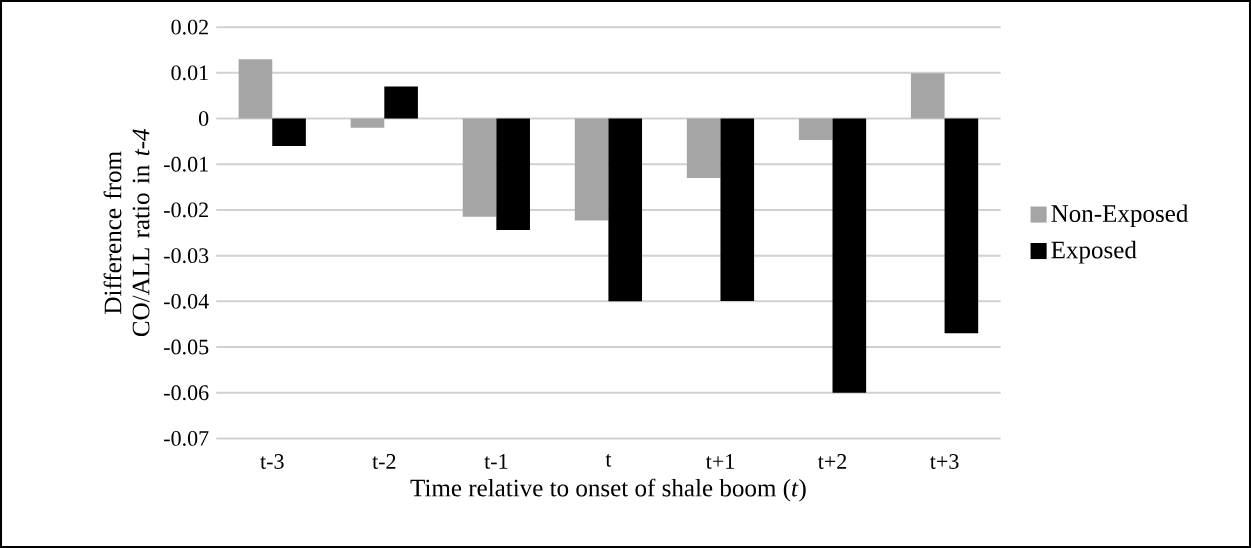  Describe the element at coordinates (186, 393) in the screenshot. I see `y-tick-label: -0.06` at that location.